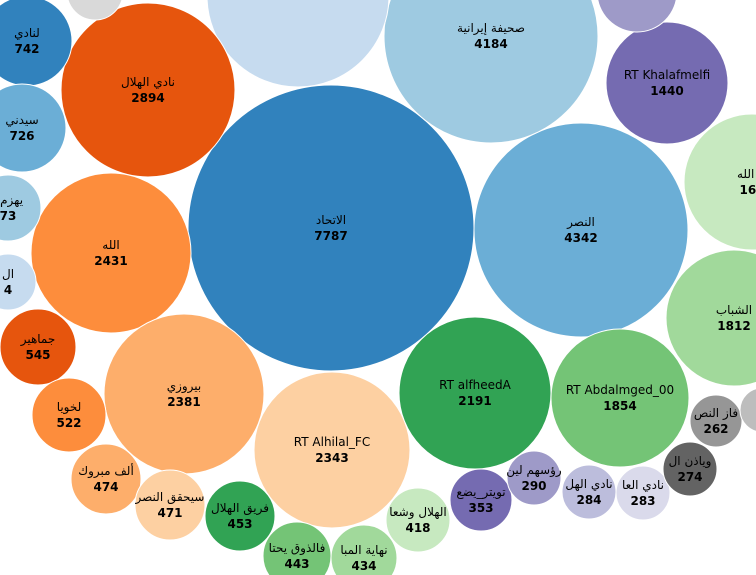 This screenshot has height=575, width=756. Describe the element at coordinates (580, 222) in the screenshot. I see `bubble-label: النصر` at that location.